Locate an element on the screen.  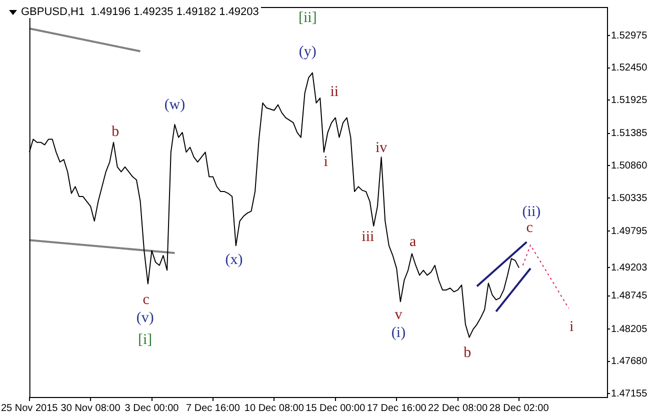
annotation: (w) is located at coordinates (175, 104).